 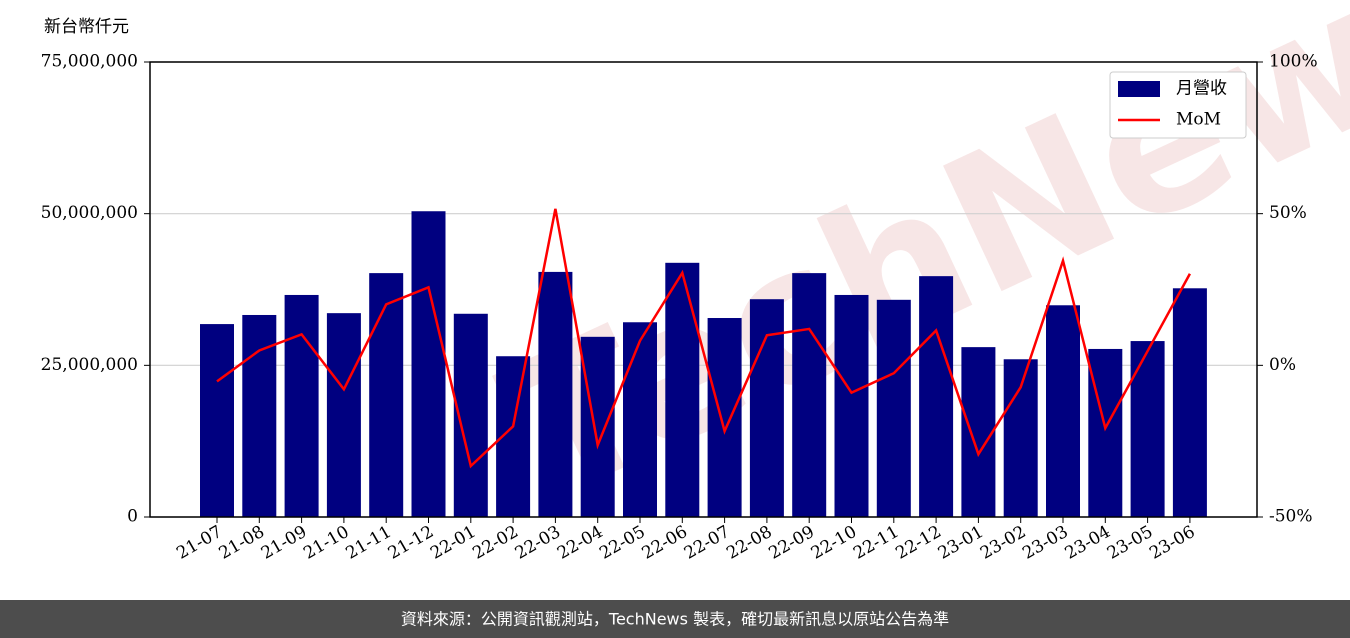 I want to click on y2-tick-label: -50%, so click(x=1291, y=517).